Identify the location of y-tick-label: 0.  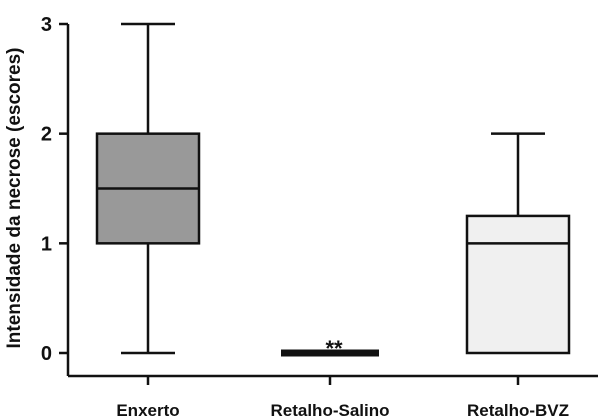
(46, 354).